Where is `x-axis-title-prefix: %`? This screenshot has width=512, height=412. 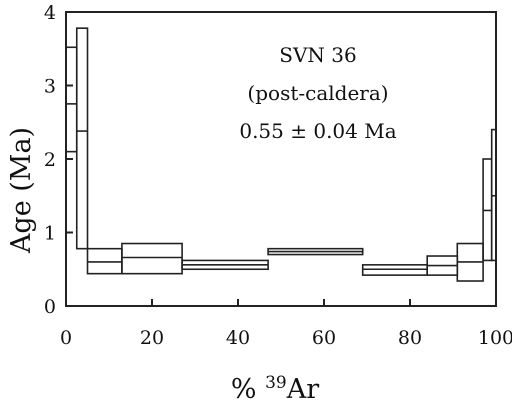
x-axis-title-prefix: % is located at coordinates (248, 389).